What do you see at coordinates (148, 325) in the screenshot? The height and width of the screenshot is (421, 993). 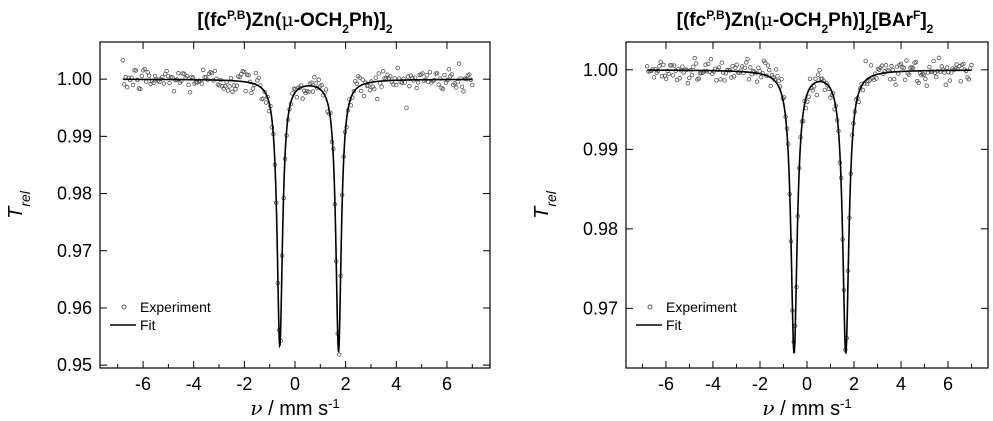 I see `legend-label-fit: Fit` at bounding box center [148, 325].